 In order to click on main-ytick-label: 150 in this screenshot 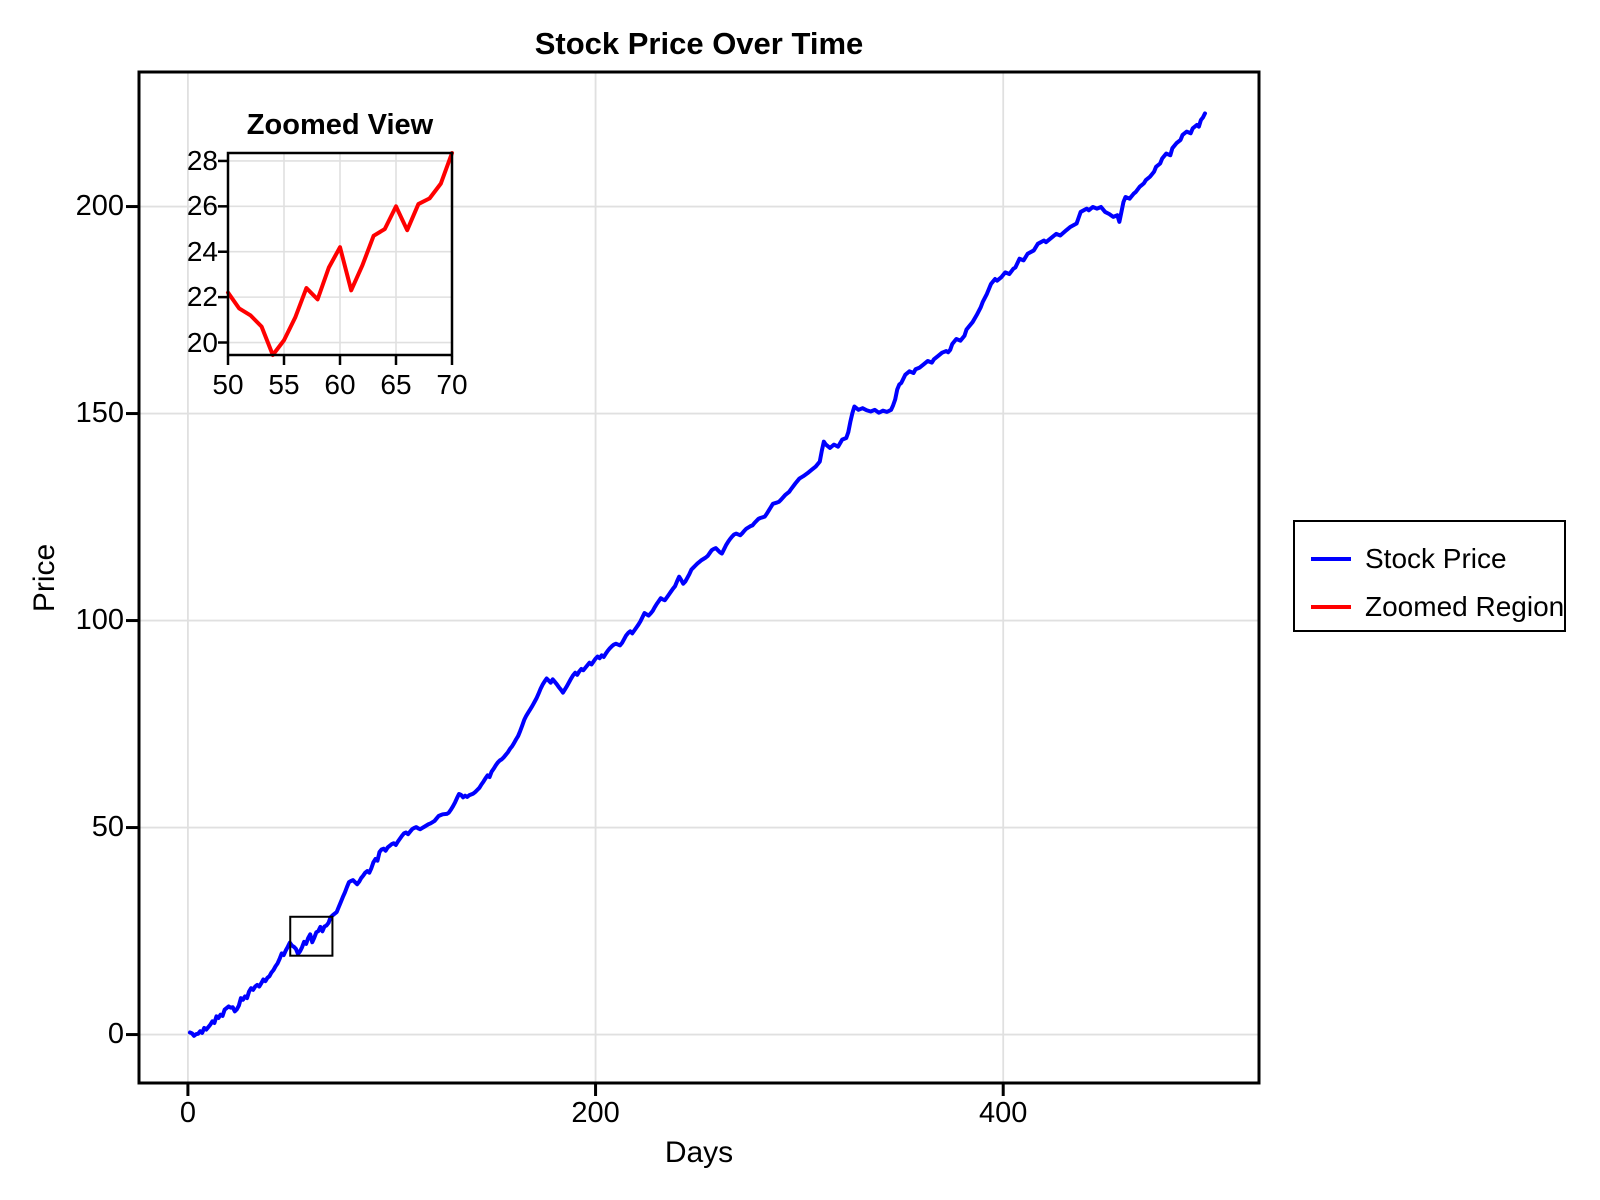, I will do `click(99, 412)`.